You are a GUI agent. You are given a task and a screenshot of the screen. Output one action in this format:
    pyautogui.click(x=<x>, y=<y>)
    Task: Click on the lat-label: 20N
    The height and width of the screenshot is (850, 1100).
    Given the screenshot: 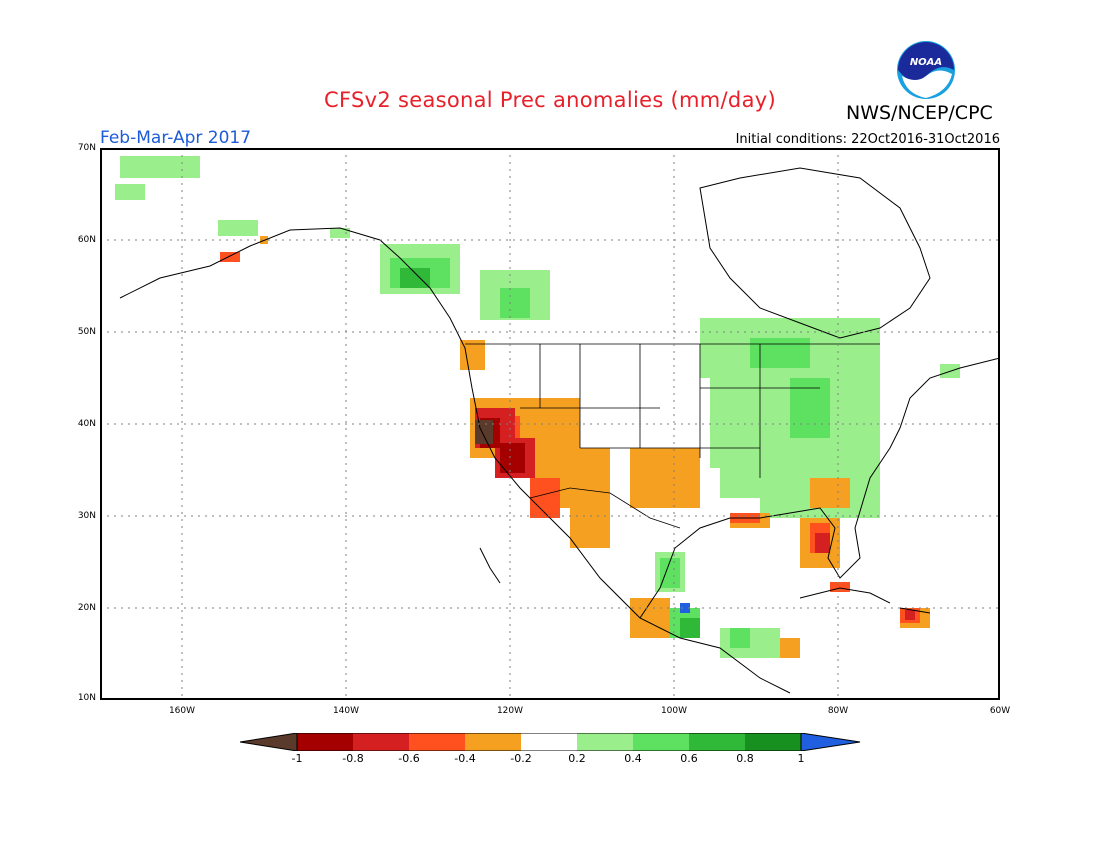 What is the action you would take?
    pyautogui.click(x=86, y=608)
    